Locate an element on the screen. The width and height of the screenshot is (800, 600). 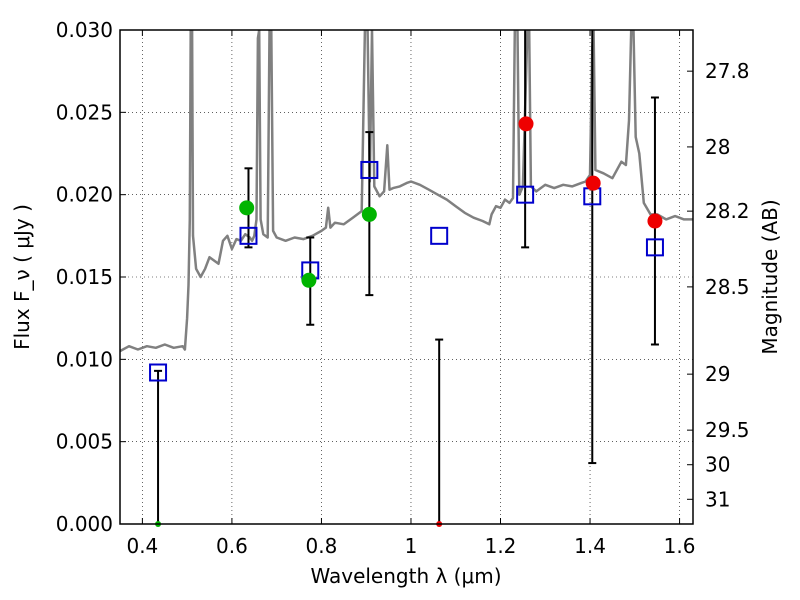
y-tick-label: 0.025 is located at coordinates (84, 112).